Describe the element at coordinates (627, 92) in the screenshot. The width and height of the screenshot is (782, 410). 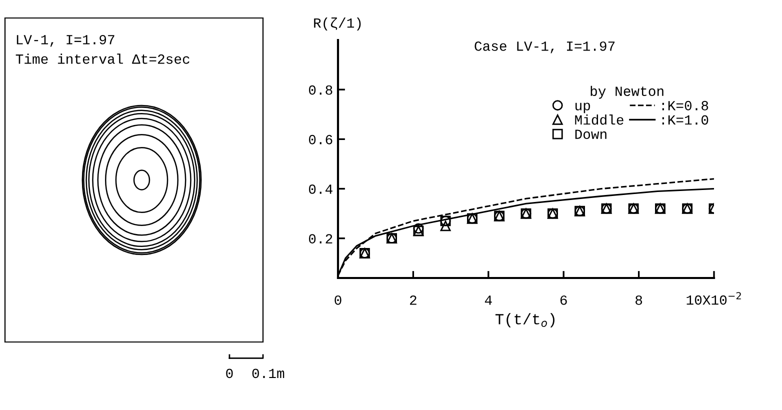
I see `legend-title: by Newton` at that location.